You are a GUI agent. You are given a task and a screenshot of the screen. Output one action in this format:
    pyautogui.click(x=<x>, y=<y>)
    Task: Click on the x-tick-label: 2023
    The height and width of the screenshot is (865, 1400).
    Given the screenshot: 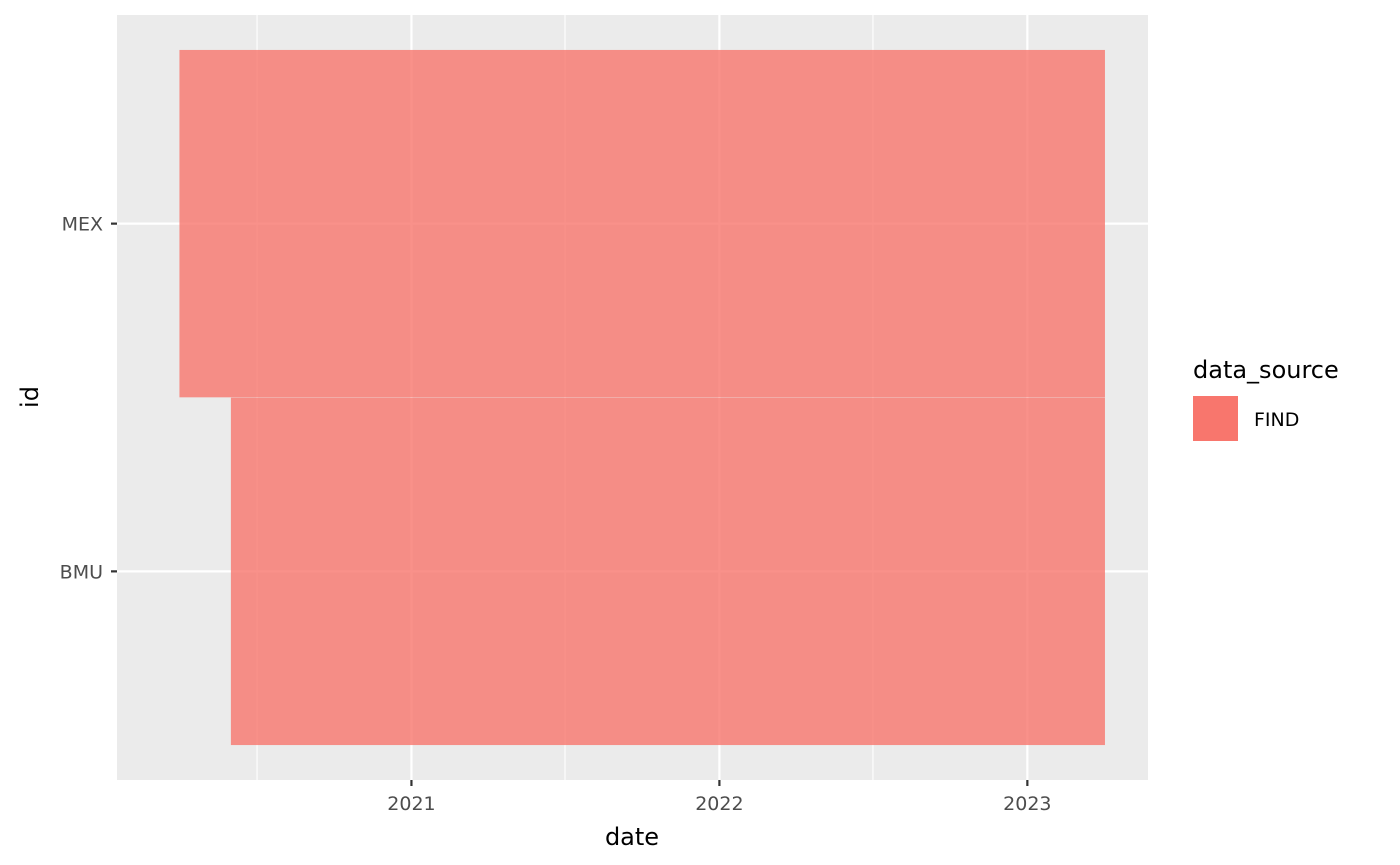 What is the action you would take?
    pyautogui.click(x=1027, y=804)
    